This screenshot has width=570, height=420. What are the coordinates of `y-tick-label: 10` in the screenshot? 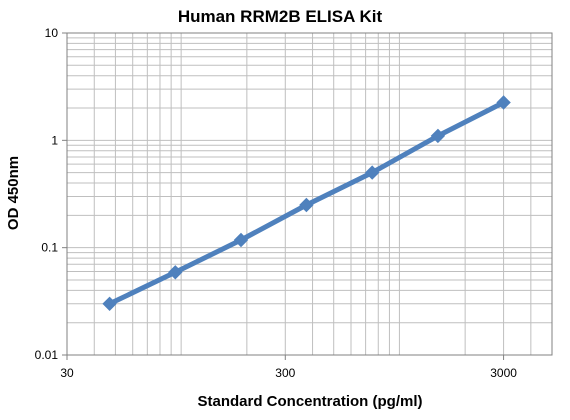 It's located at (52, 33).